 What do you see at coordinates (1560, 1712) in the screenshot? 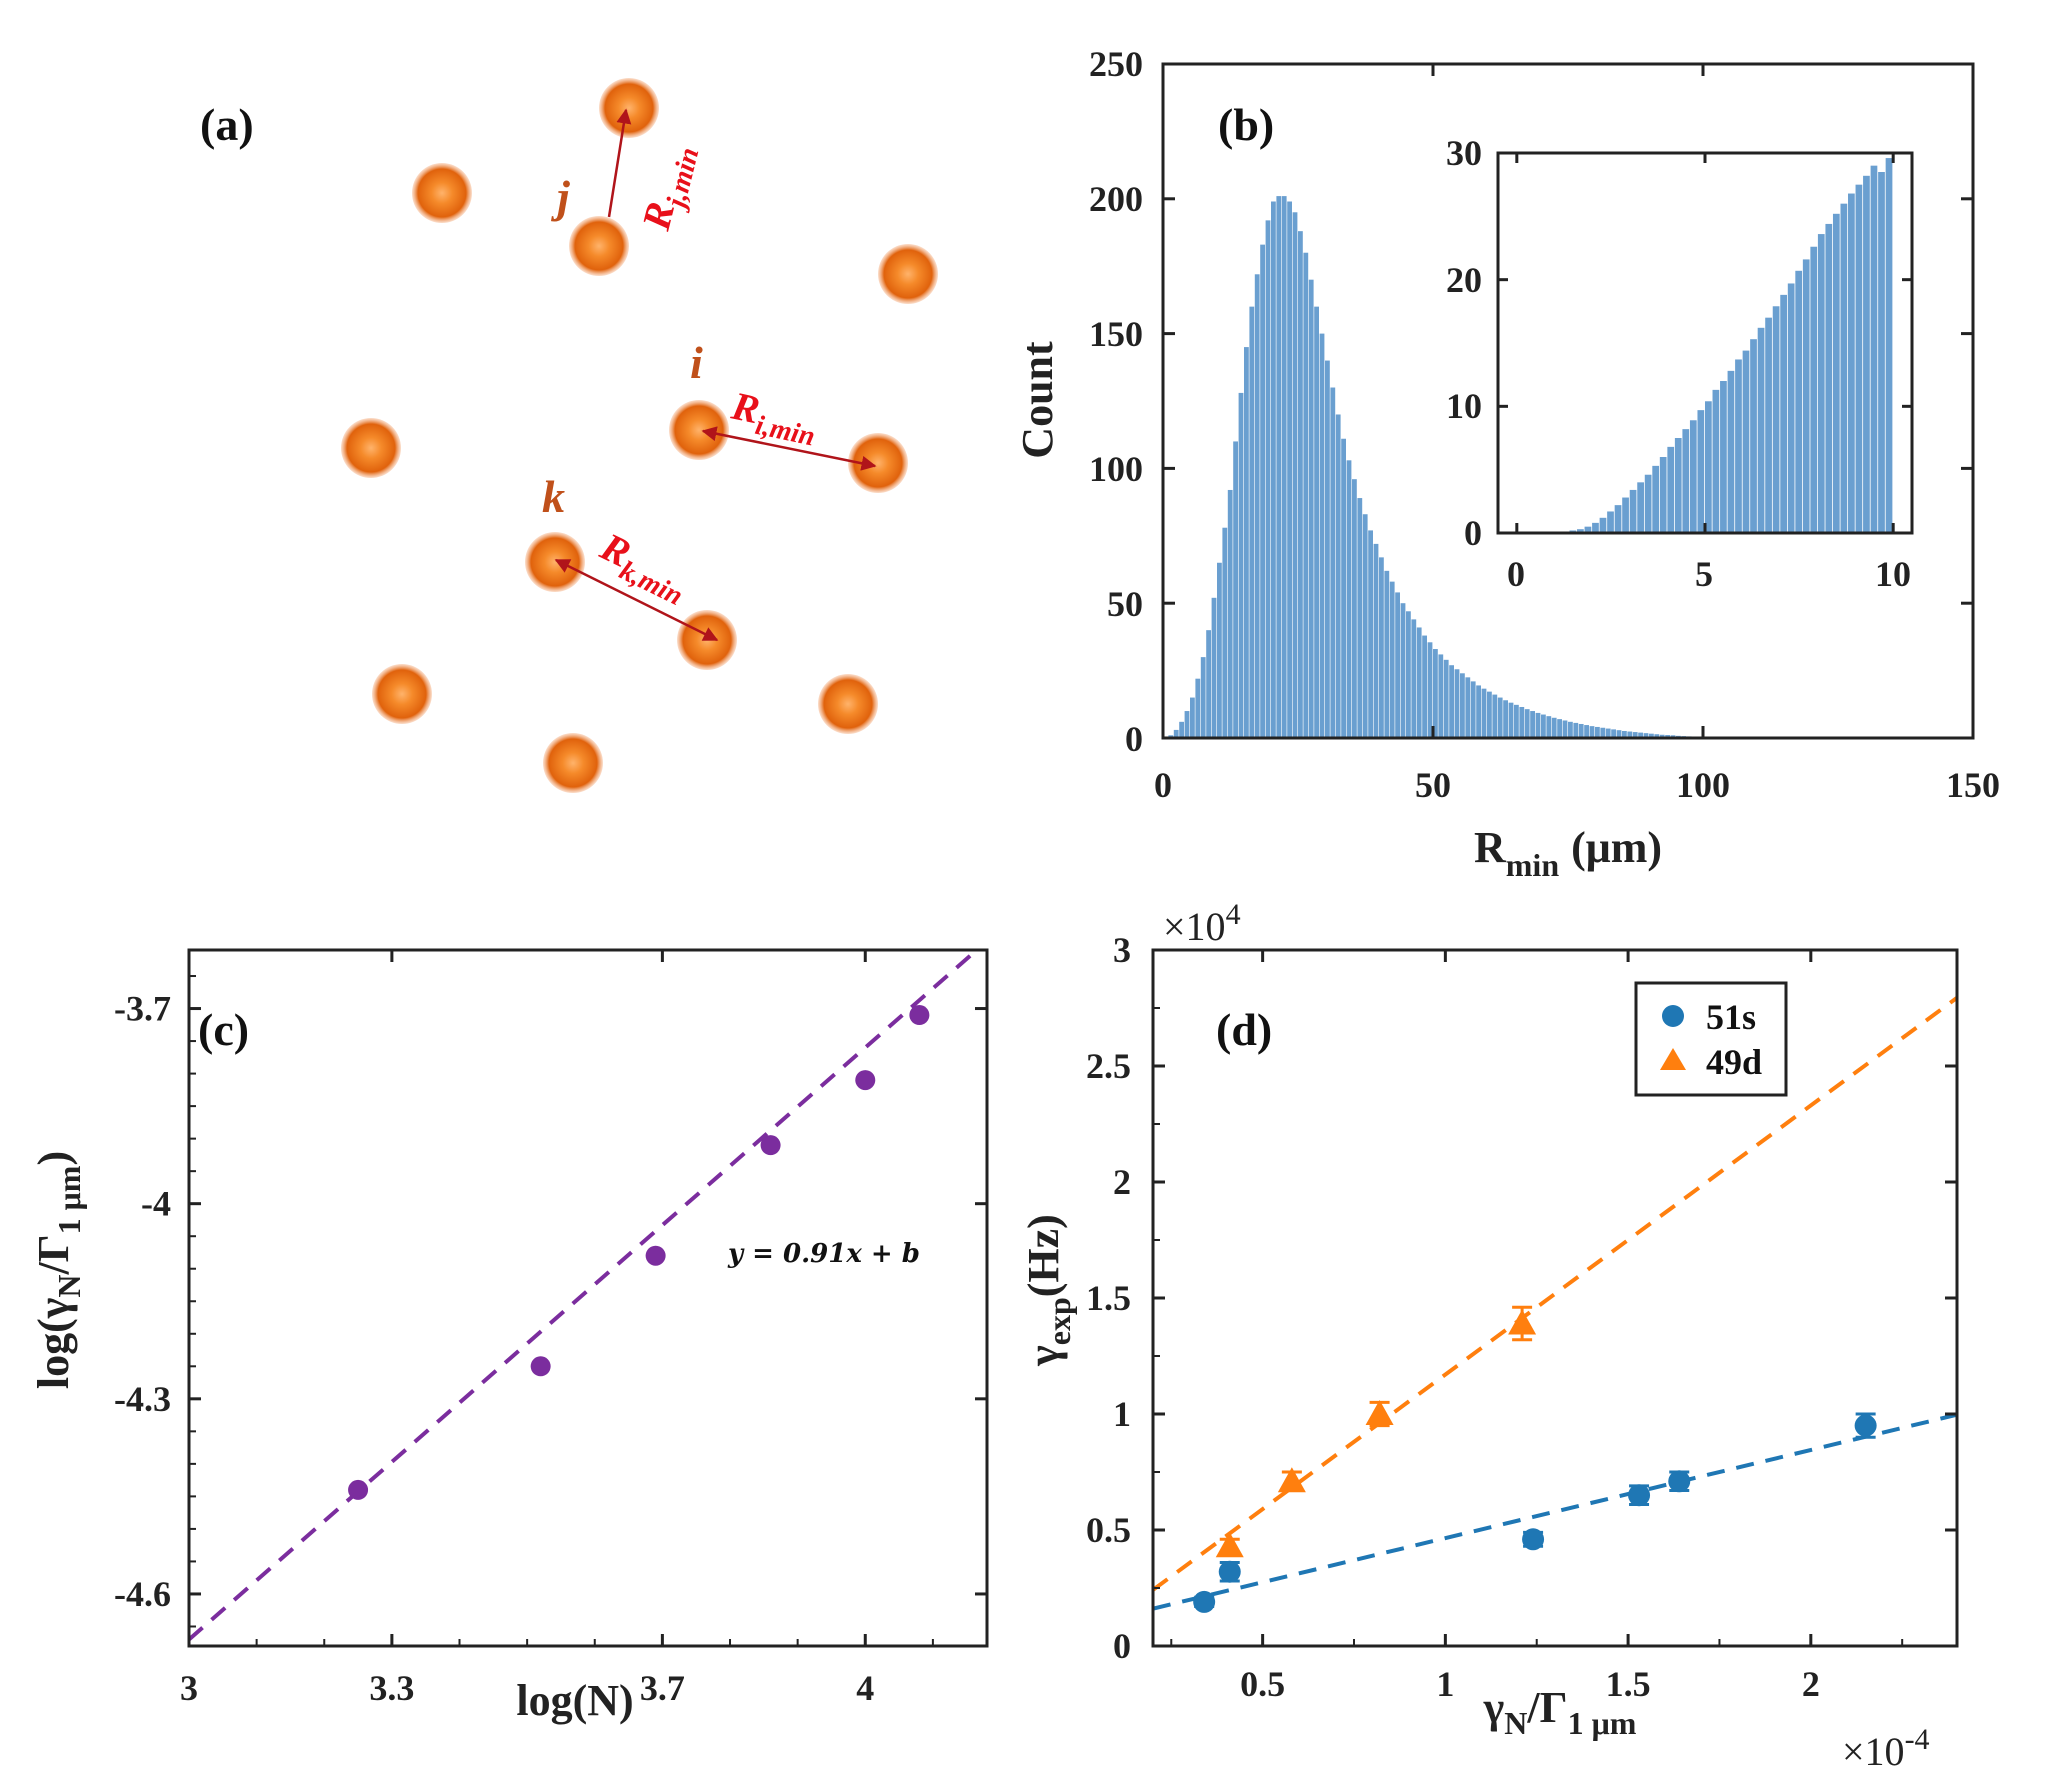
I see `d-xlabel: γN/Γ1 μm` at bounding box center [1560, 1712].